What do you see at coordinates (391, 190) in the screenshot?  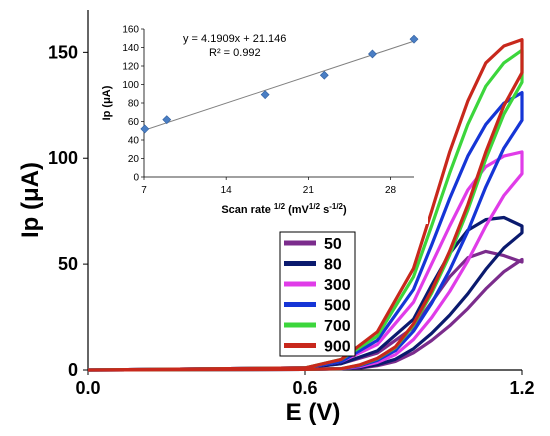 I see `inset-x-tick-label: 28` at bounding box center [391, 190].